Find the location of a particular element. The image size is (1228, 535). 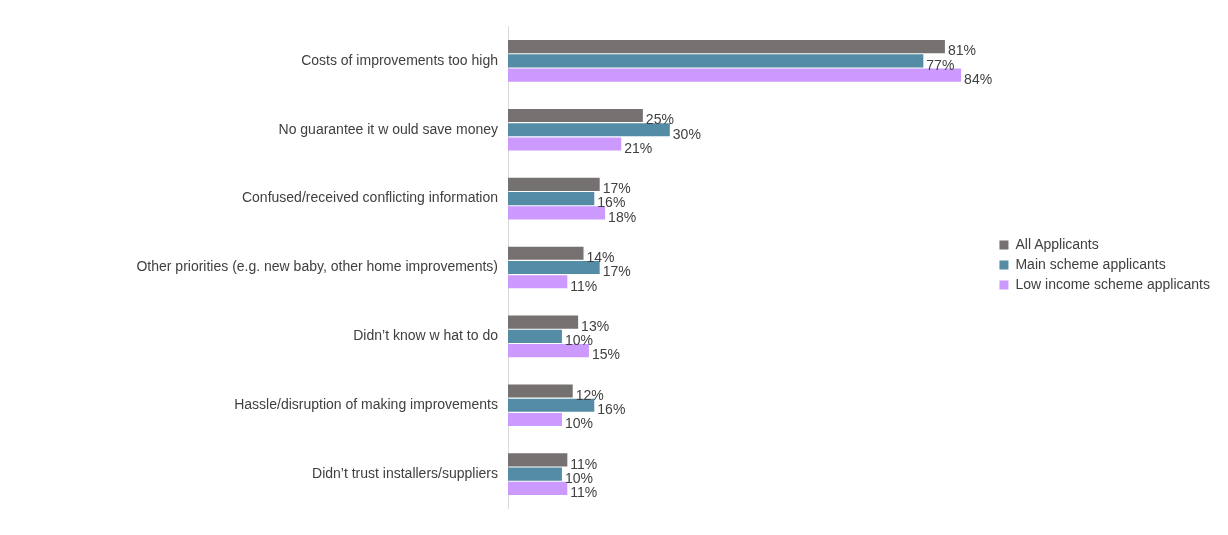

data-label: 18% is located at coordinates (622, 216).